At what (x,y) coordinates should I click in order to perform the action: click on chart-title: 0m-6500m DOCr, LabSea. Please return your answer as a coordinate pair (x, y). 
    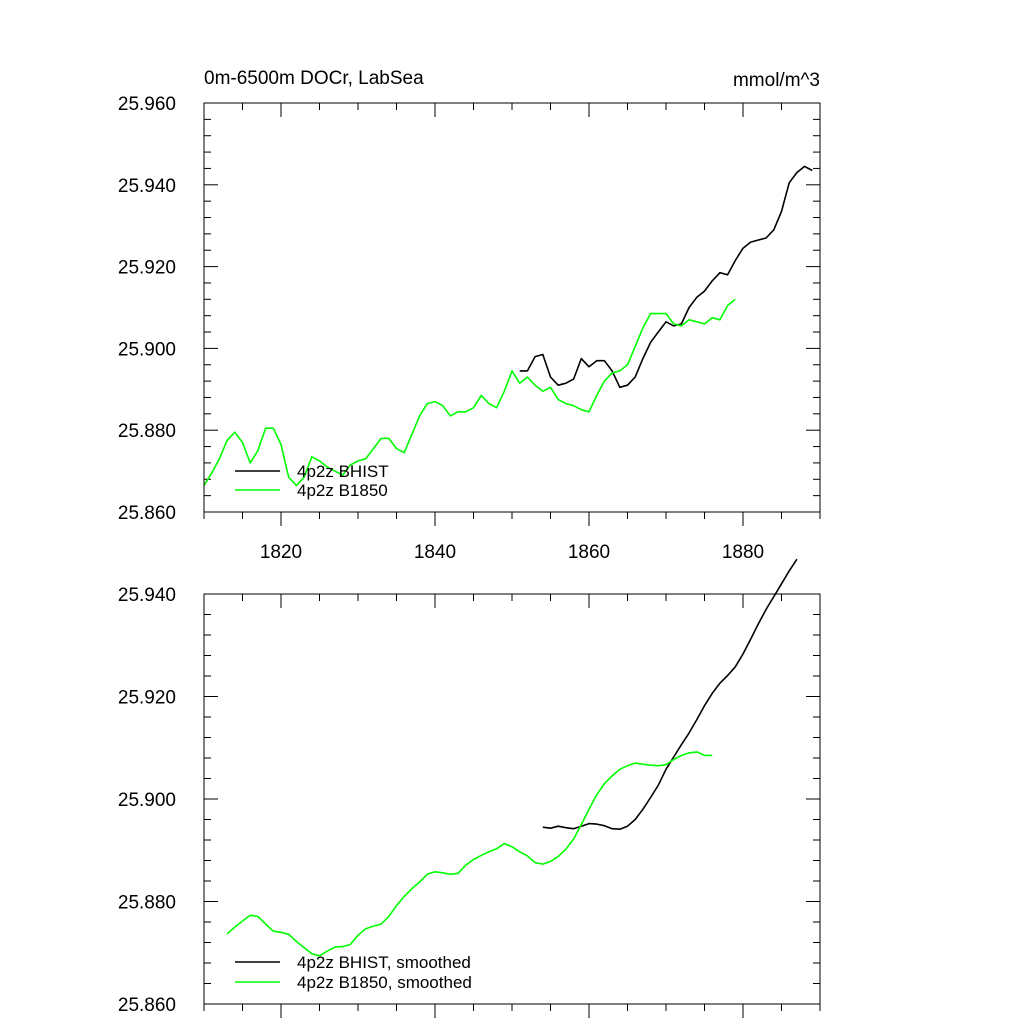
    Looking at the image, I should click on (314, 78).